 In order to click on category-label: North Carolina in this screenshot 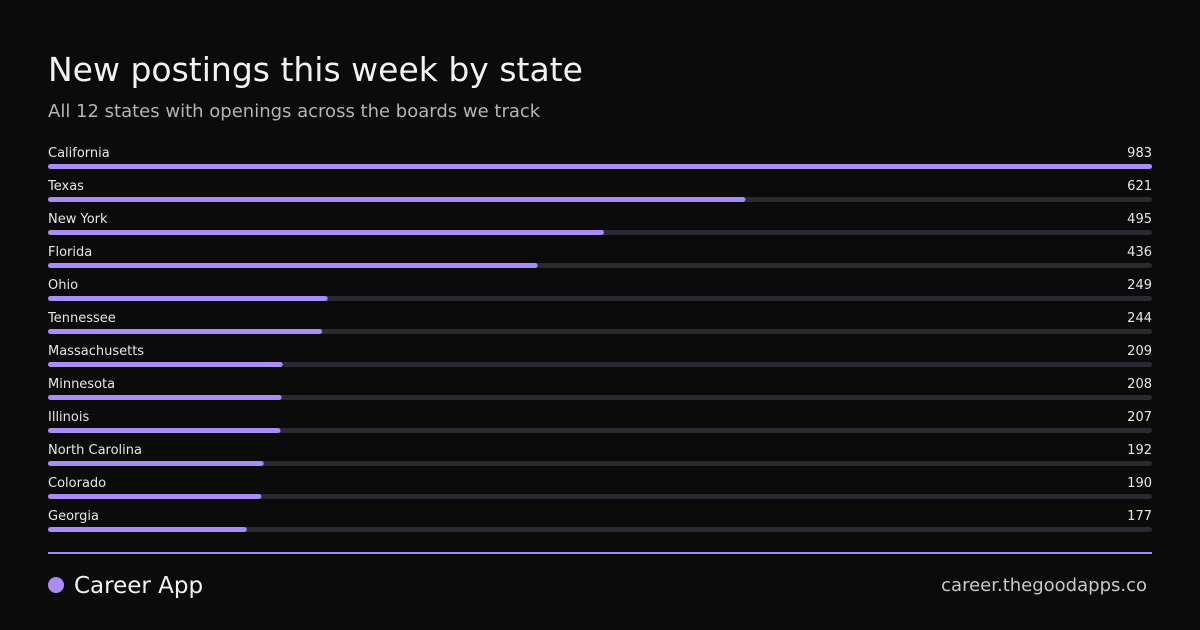, I will do `click(95, 450)`.